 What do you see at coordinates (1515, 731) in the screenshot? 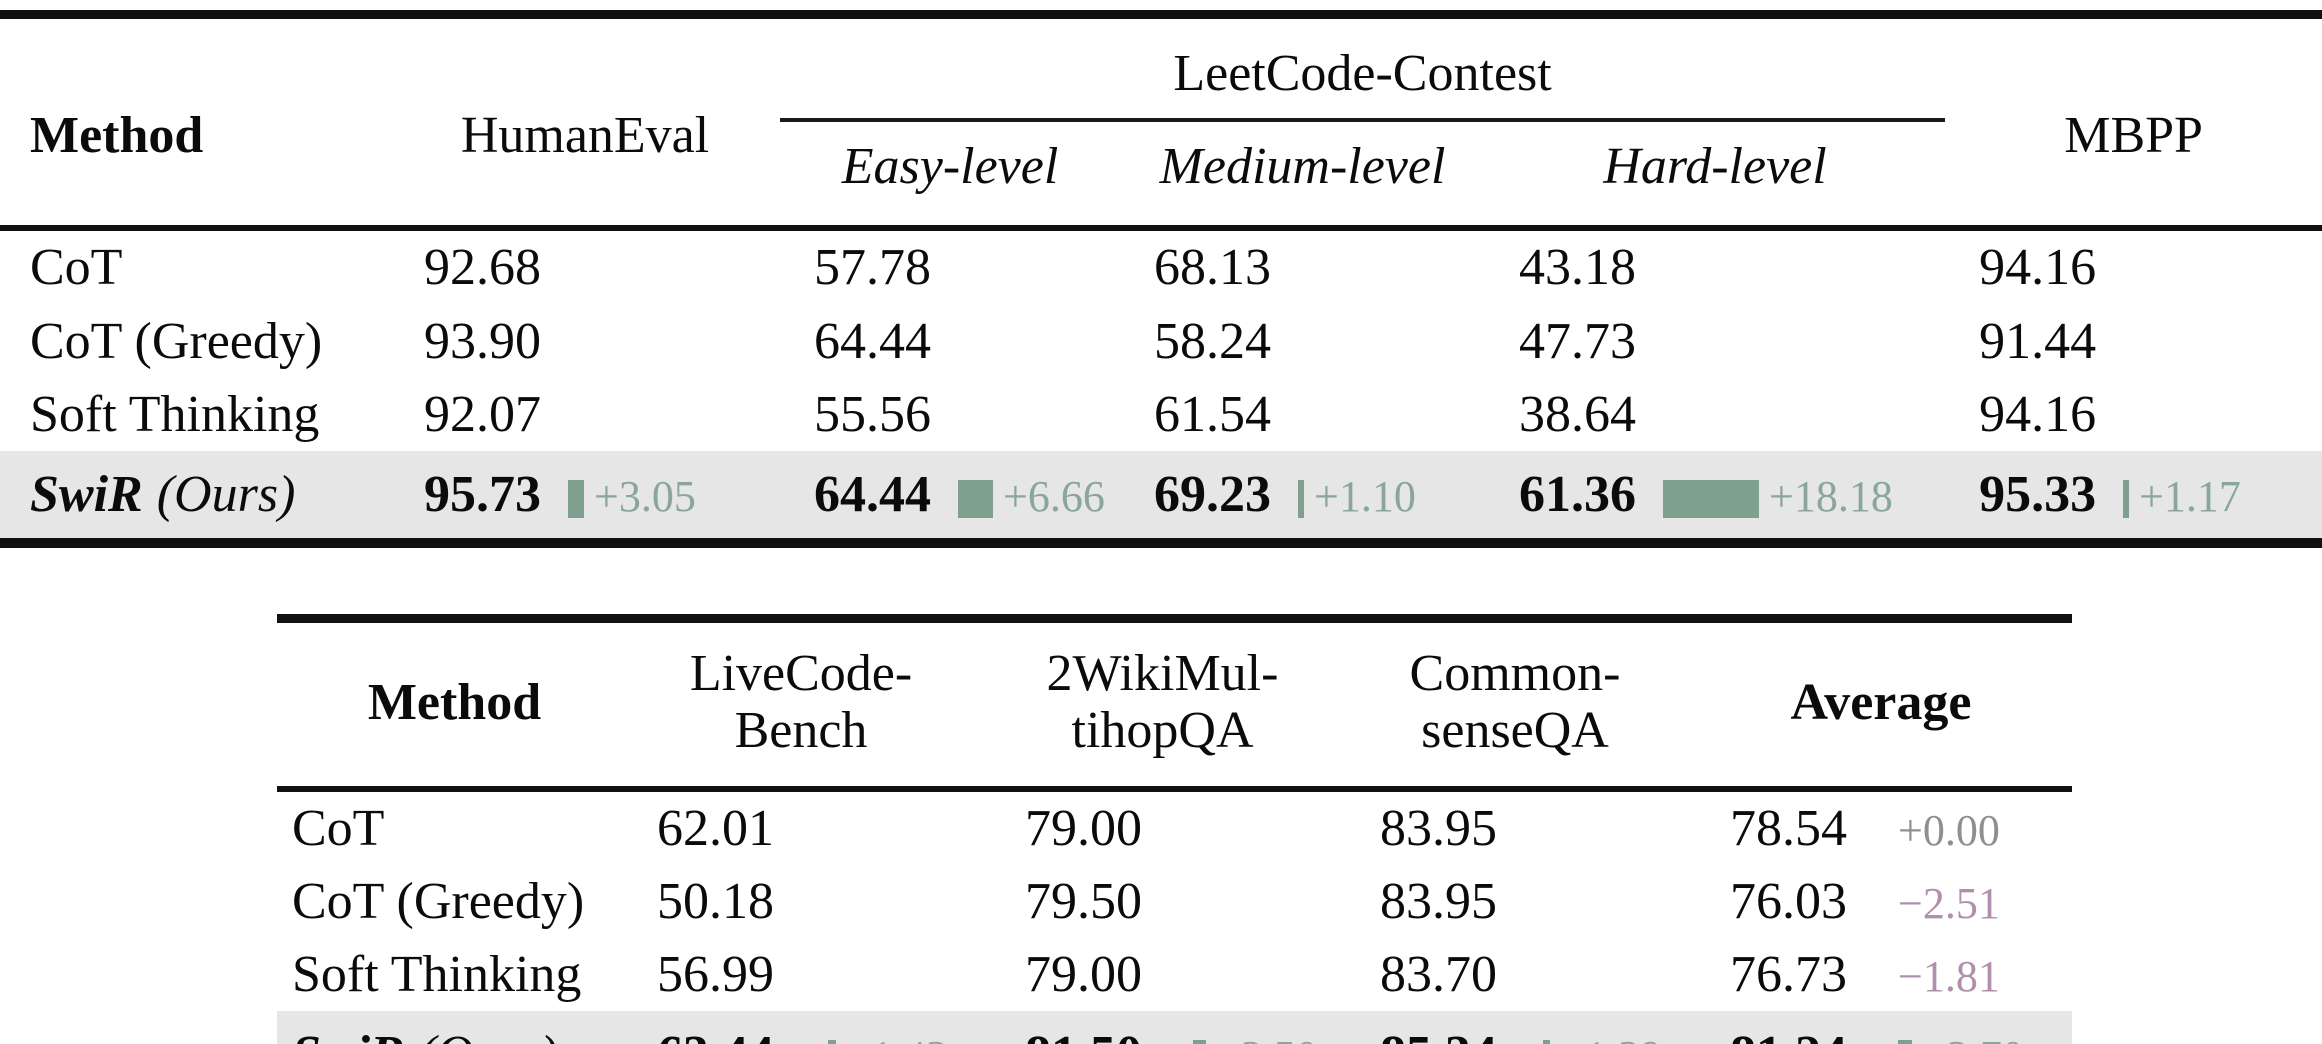
I see `header-line: senseQA` at bounding box center [1515, 731].